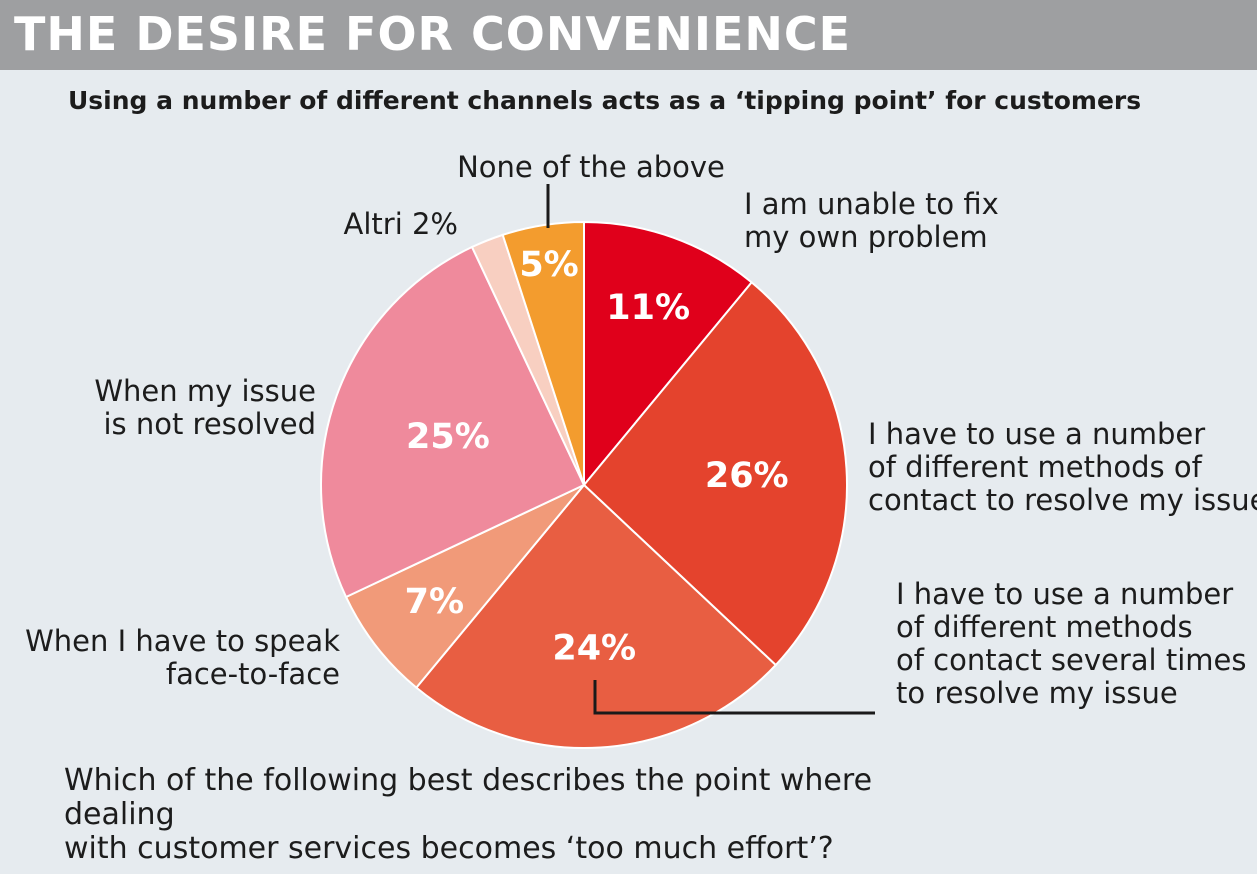 This screenshot has height=874, width=1257. I want to click on category-label-line: None of the above, so click(591, 167).